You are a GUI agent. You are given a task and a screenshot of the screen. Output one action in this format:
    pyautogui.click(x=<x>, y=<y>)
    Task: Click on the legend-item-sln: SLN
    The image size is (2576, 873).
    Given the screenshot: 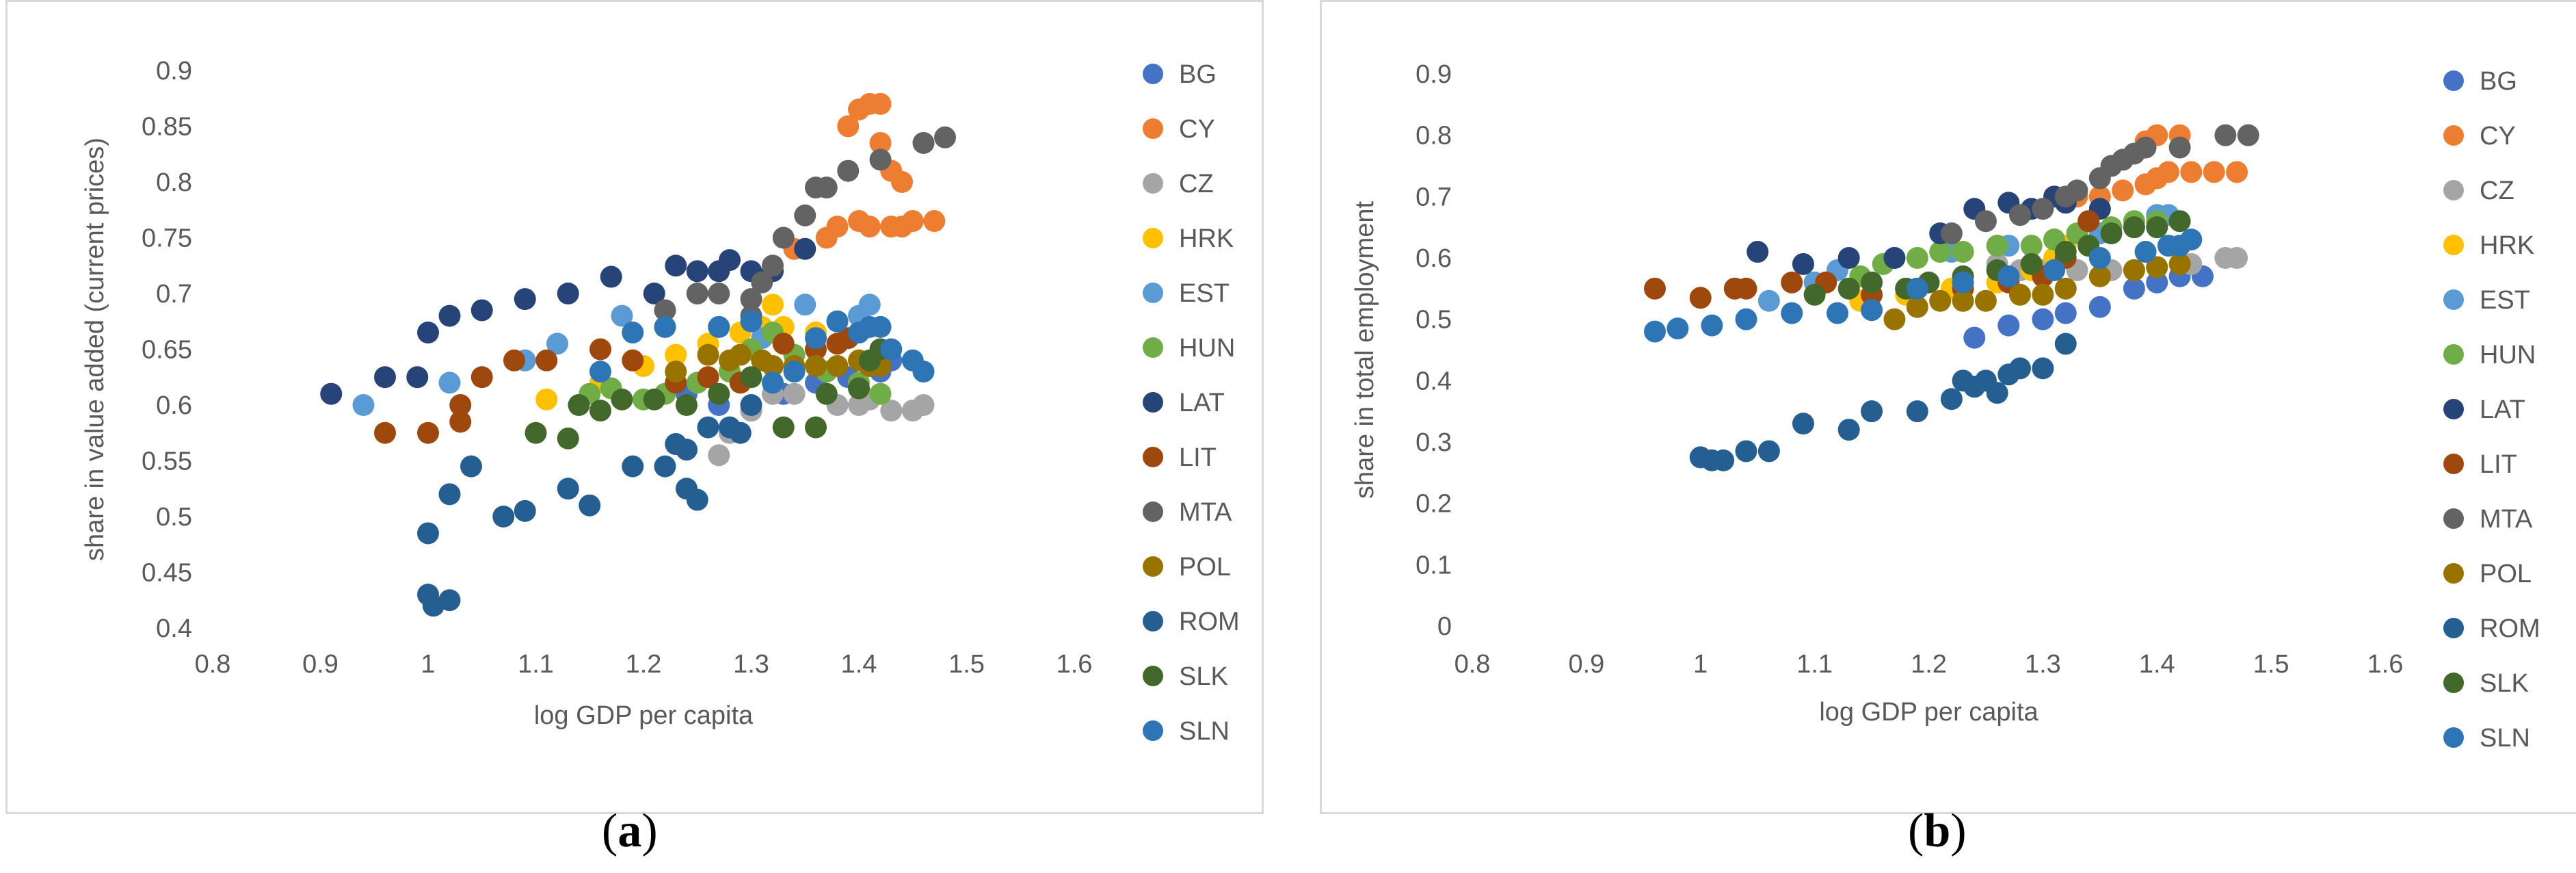 What is the action you would take?
    pyautogui.click(x=2486, y=738)
    